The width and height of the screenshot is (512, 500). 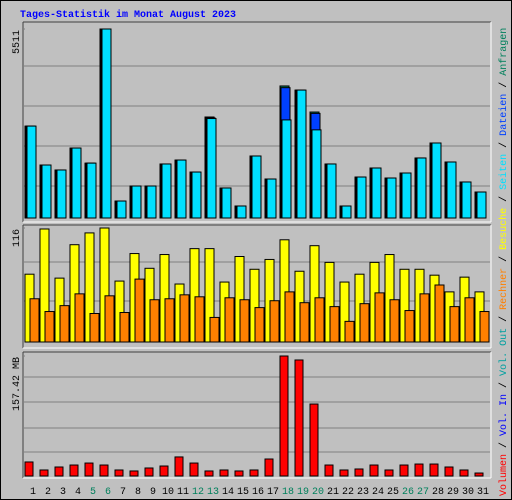 What do you see at coordinates (198, 492) in the screenshot?
I see `x-tick-label: 12` at bounding box center [198, 492].